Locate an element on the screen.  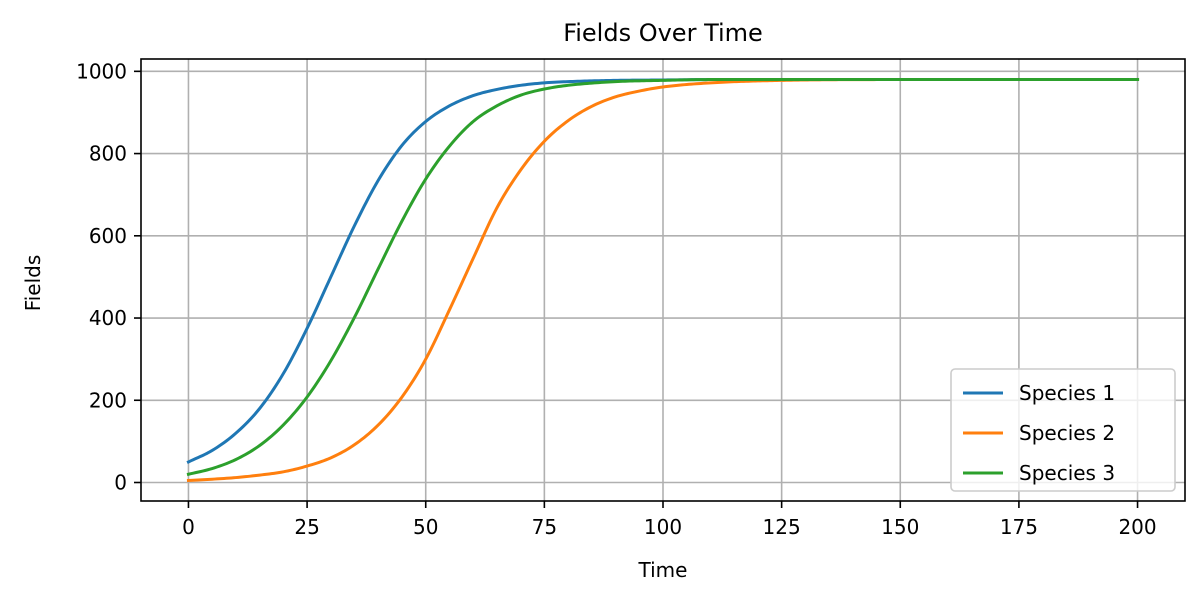
x-tick-label: 75 is located at coordinates (544, 527).